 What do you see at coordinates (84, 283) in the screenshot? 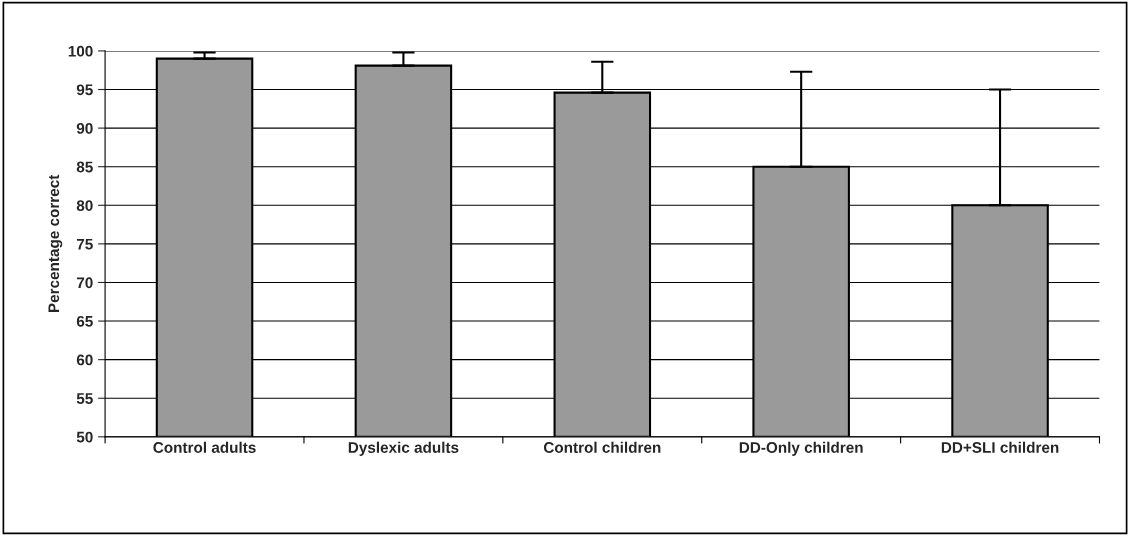
I see `y-tick-label: 70` at bounding box center [84, 283].